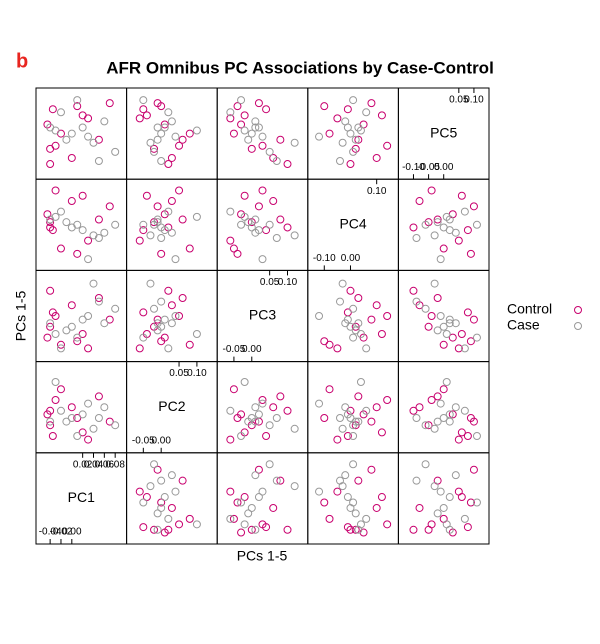 This screenshot has width=600, height=644. Describe the element at coordinates (459, 100) in the screenshot. I see `tick-label: 0.05` at that location.